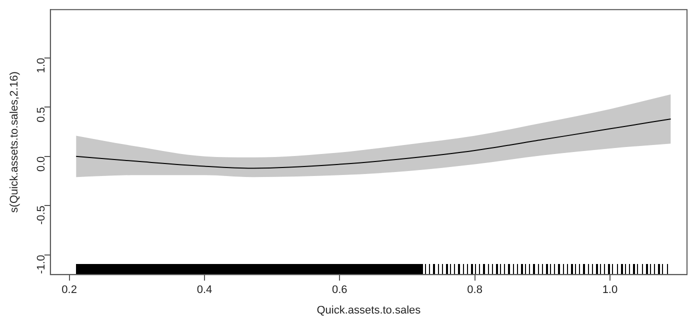  Describe the element at coordinates (14, 142) in the screenshot. I see `y-axis-title: s(Quick.assets.to.sales,2.16)` at that location.